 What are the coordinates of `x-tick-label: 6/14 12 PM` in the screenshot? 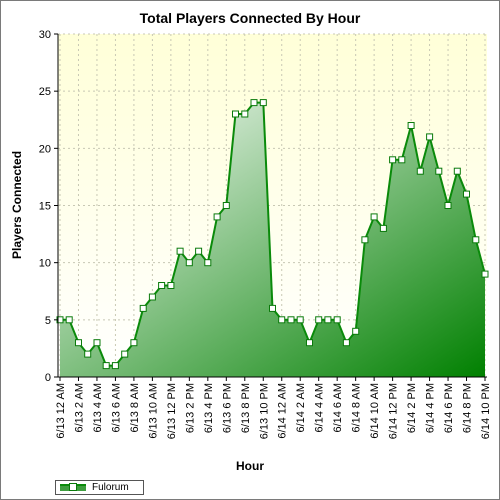 It's located at (394, 411).